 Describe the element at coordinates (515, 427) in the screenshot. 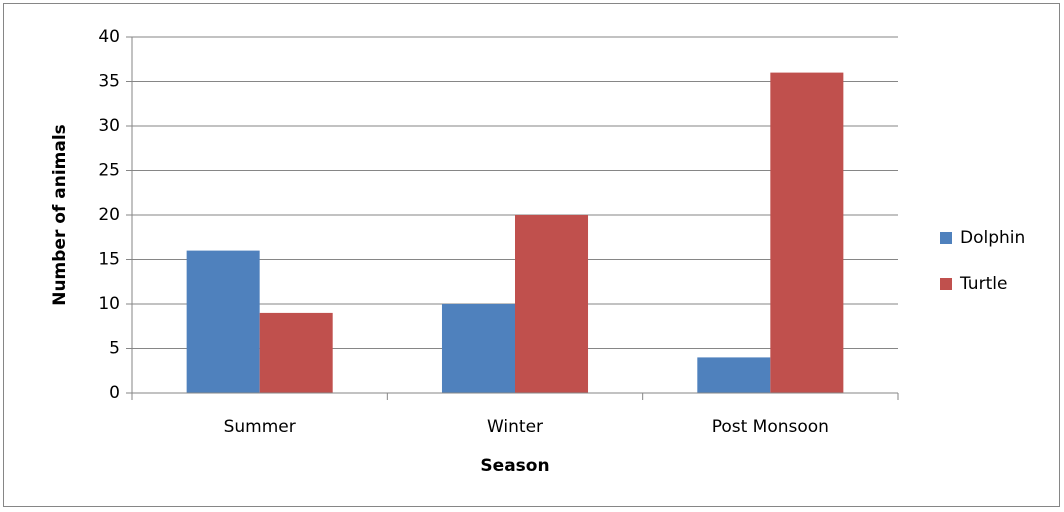

I see `x-tick-label: Winter` at that location.